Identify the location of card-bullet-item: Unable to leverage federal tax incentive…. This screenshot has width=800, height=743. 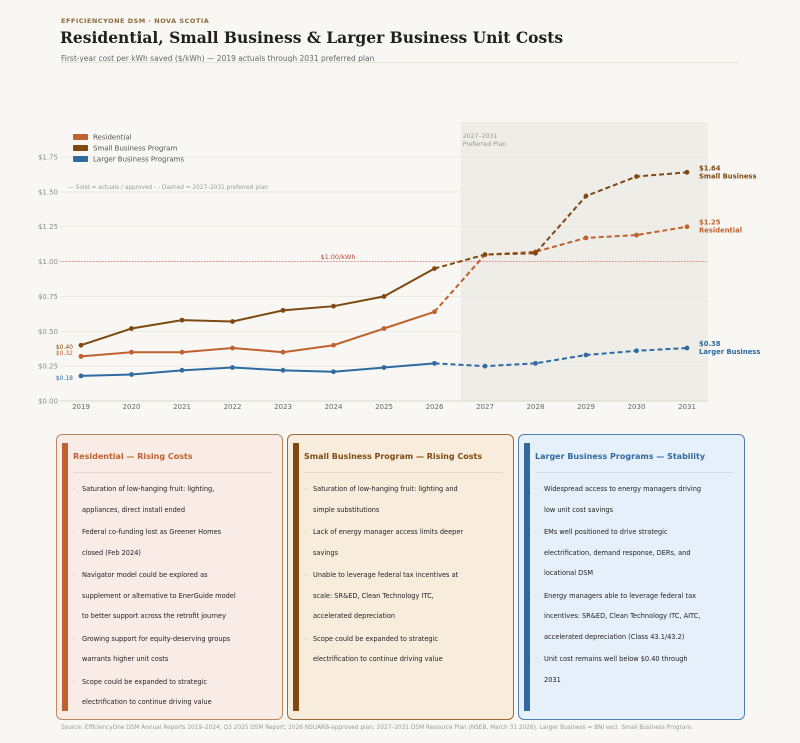
(404, 596).